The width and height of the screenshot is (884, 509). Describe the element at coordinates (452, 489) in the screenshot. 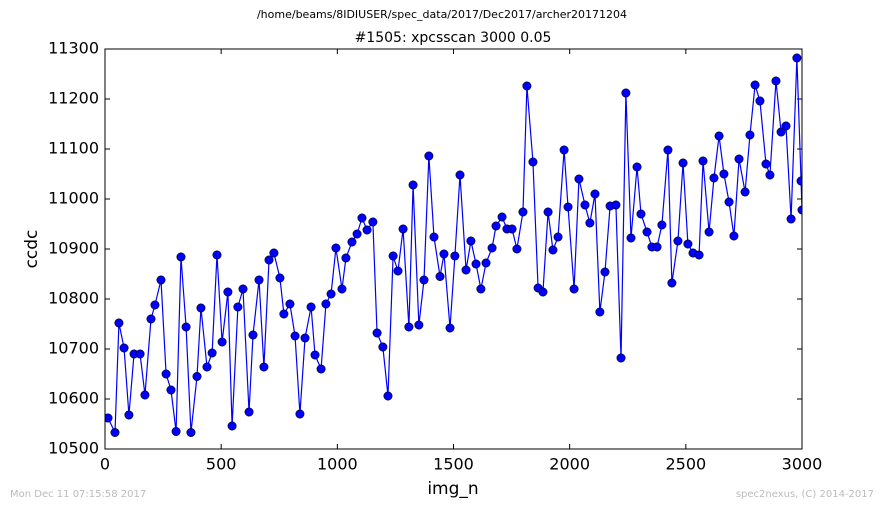

I see `x-axis-label: img_n` at that location.